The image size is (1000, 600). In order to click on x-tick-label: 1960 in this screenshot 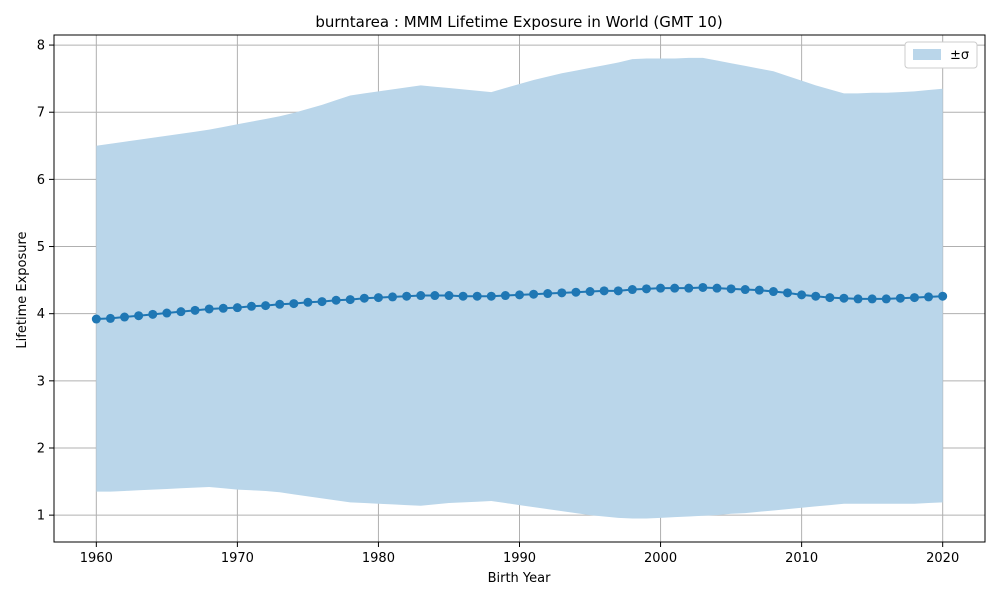, I will do `click(96, 558)`.